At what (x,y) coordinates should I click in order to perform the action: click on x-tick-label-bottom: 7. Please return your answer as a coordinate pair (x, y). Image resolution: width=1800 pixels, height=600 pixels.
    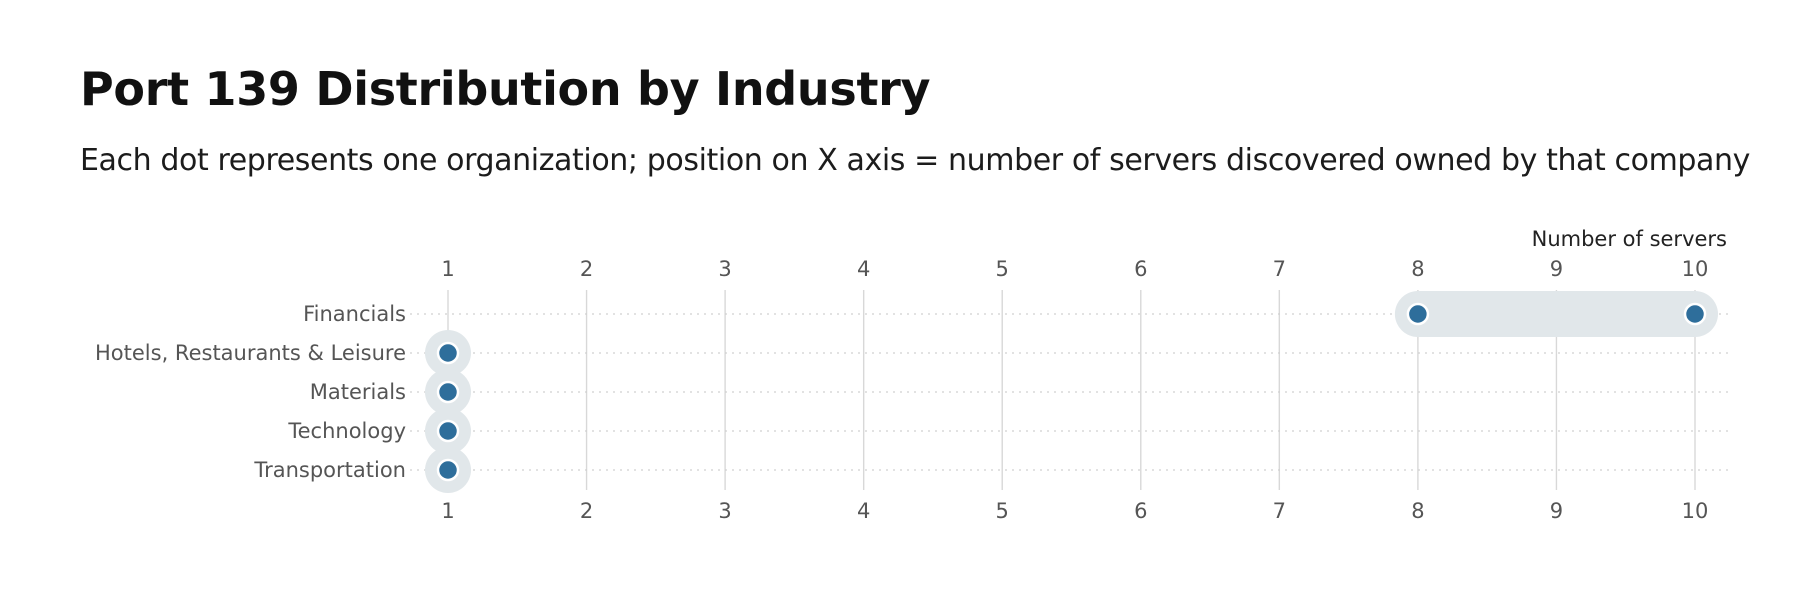
    Looking at the image, I should click on (1279, 511).